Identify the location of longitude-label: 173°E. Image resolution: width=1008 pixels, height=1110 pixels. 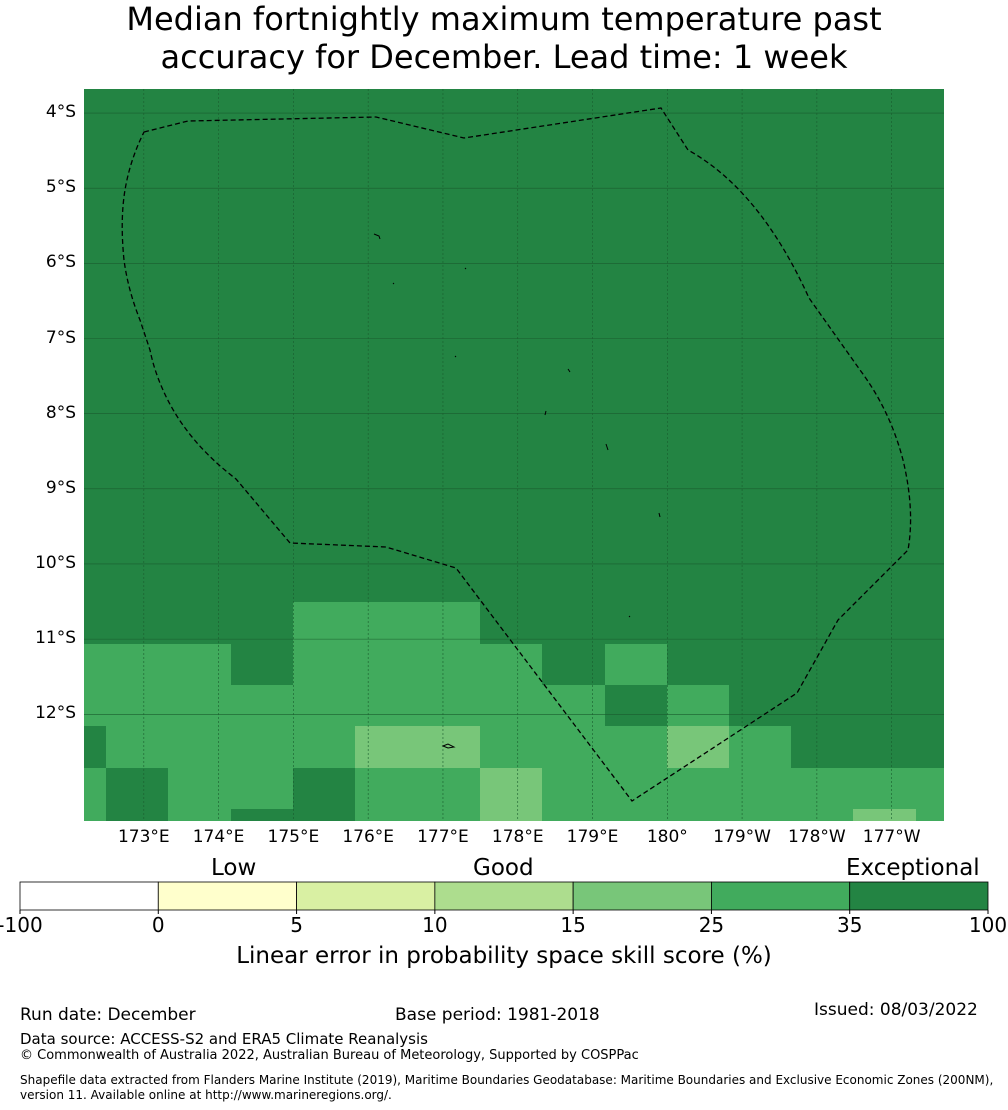
(143, 837).